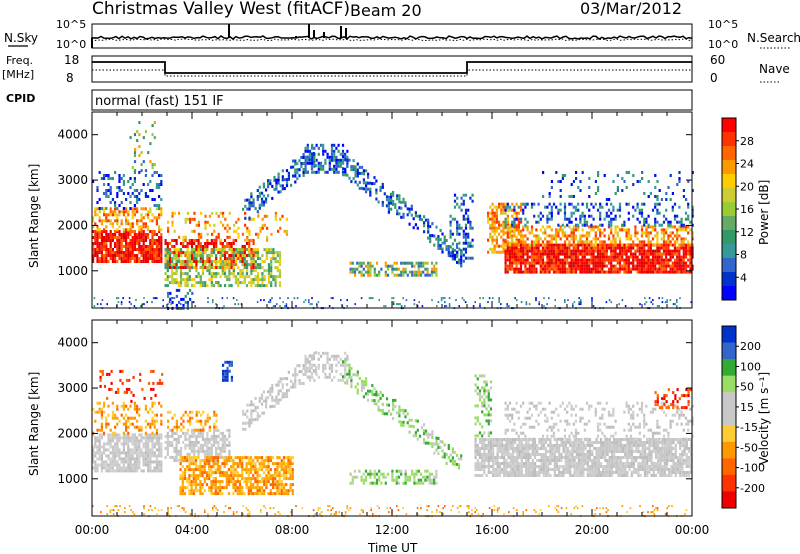  I want to click on noise-strip: N.Sky 10^5 10^0 10^5 10^0 N.Search, so click(402, 34).